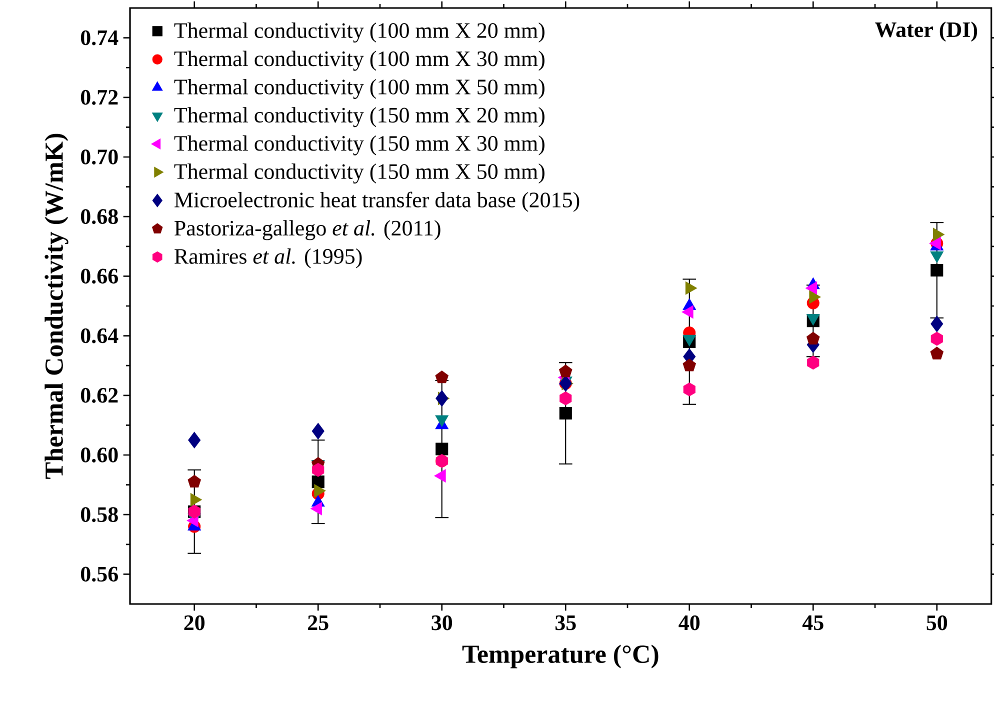 The height and width of the screenshot is (701, 994). Describe the element at coordinates (99, 455) in the screenshot. I see `y-tick-label: 0.60` at that location.